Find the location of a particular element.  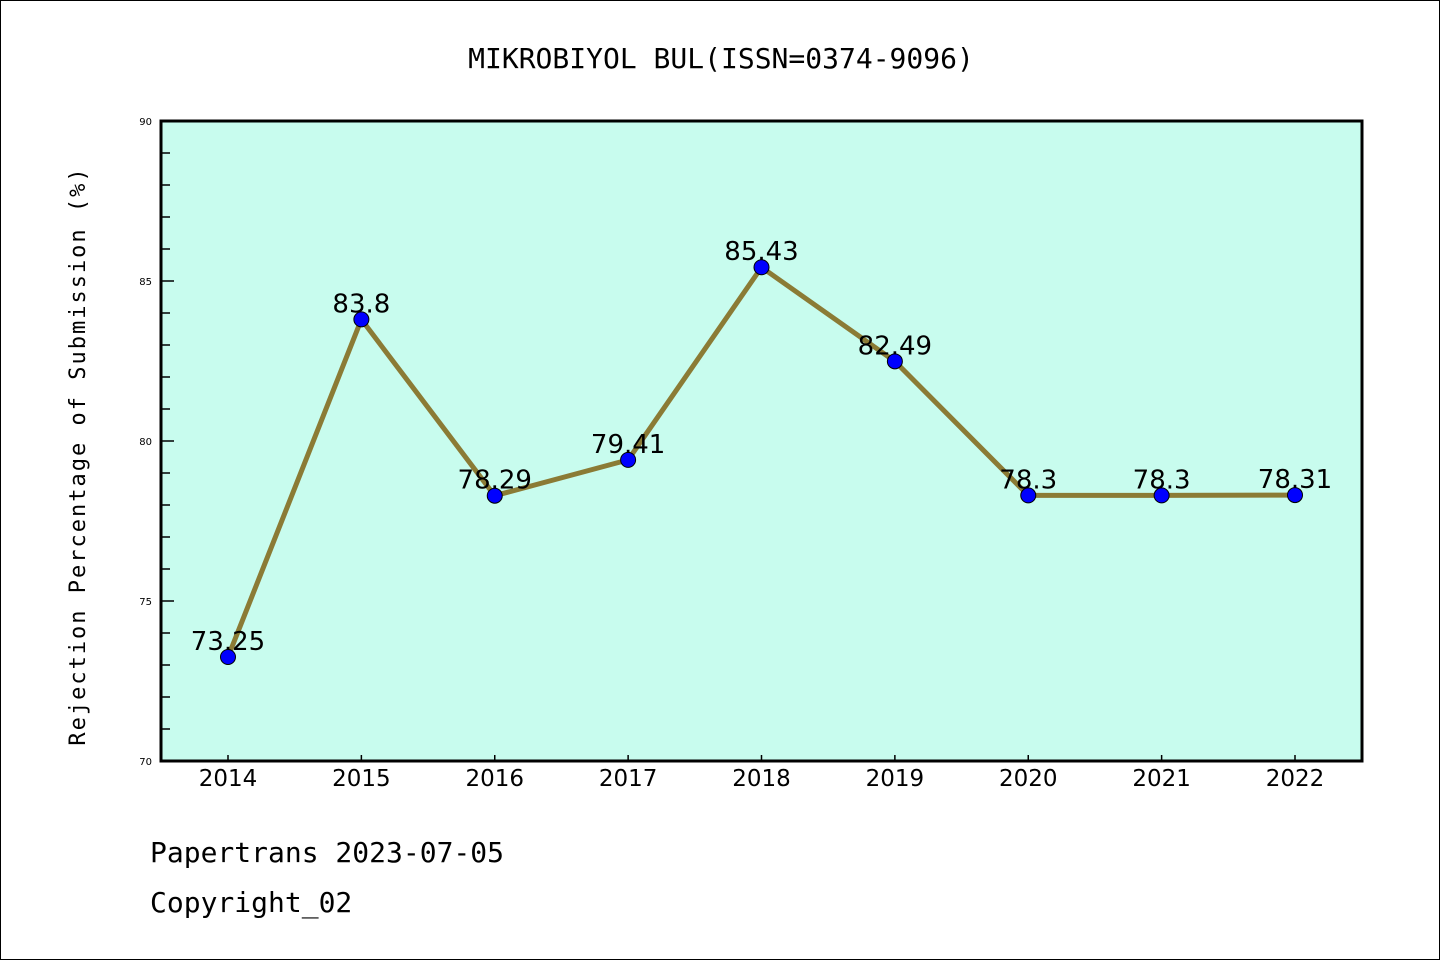

data-label: 85.43 is located at coordinates (761, 252).